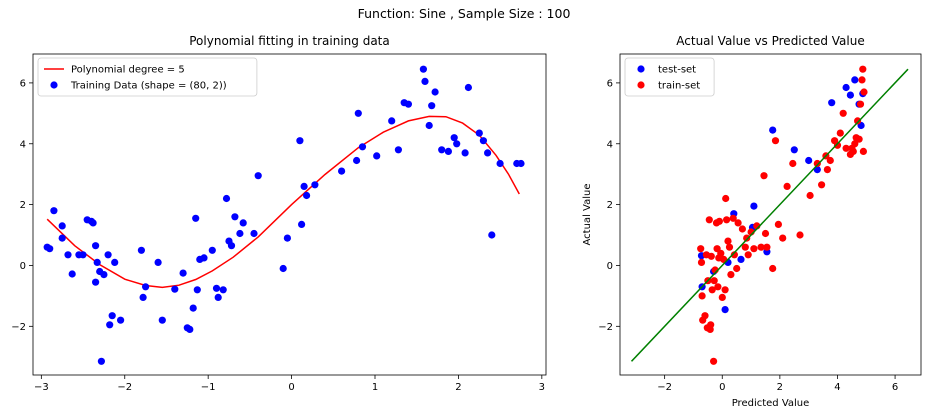 This screenshot has height=414, width=928. Describe the element at coordinates (18, 327) in the screenshot. I see `left-y-tick-label: −2` at that location.